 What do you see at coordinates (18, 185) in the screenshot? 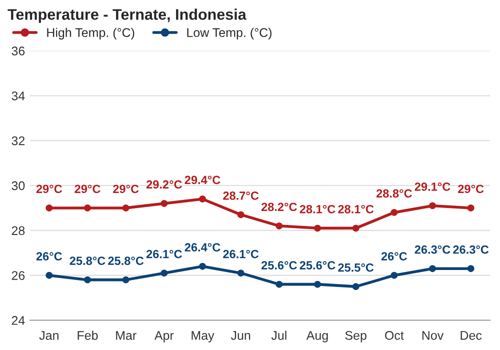
I see `y-tick-label: 30` at bounding box center [18, 185].